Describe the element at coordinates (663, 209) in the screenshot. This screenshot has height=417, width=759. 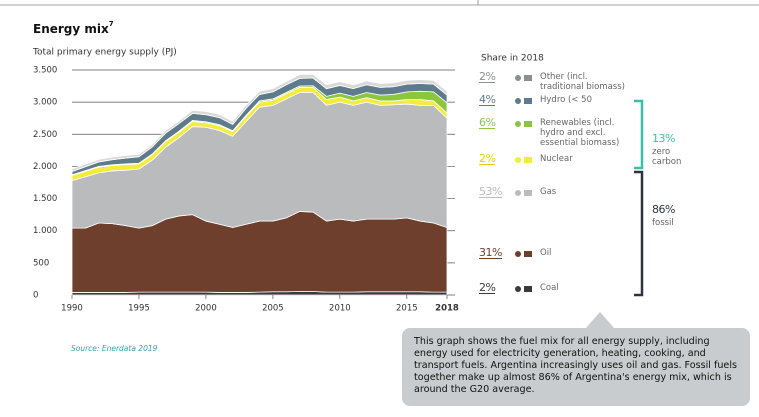
I see `group-share: 86%` at that location.